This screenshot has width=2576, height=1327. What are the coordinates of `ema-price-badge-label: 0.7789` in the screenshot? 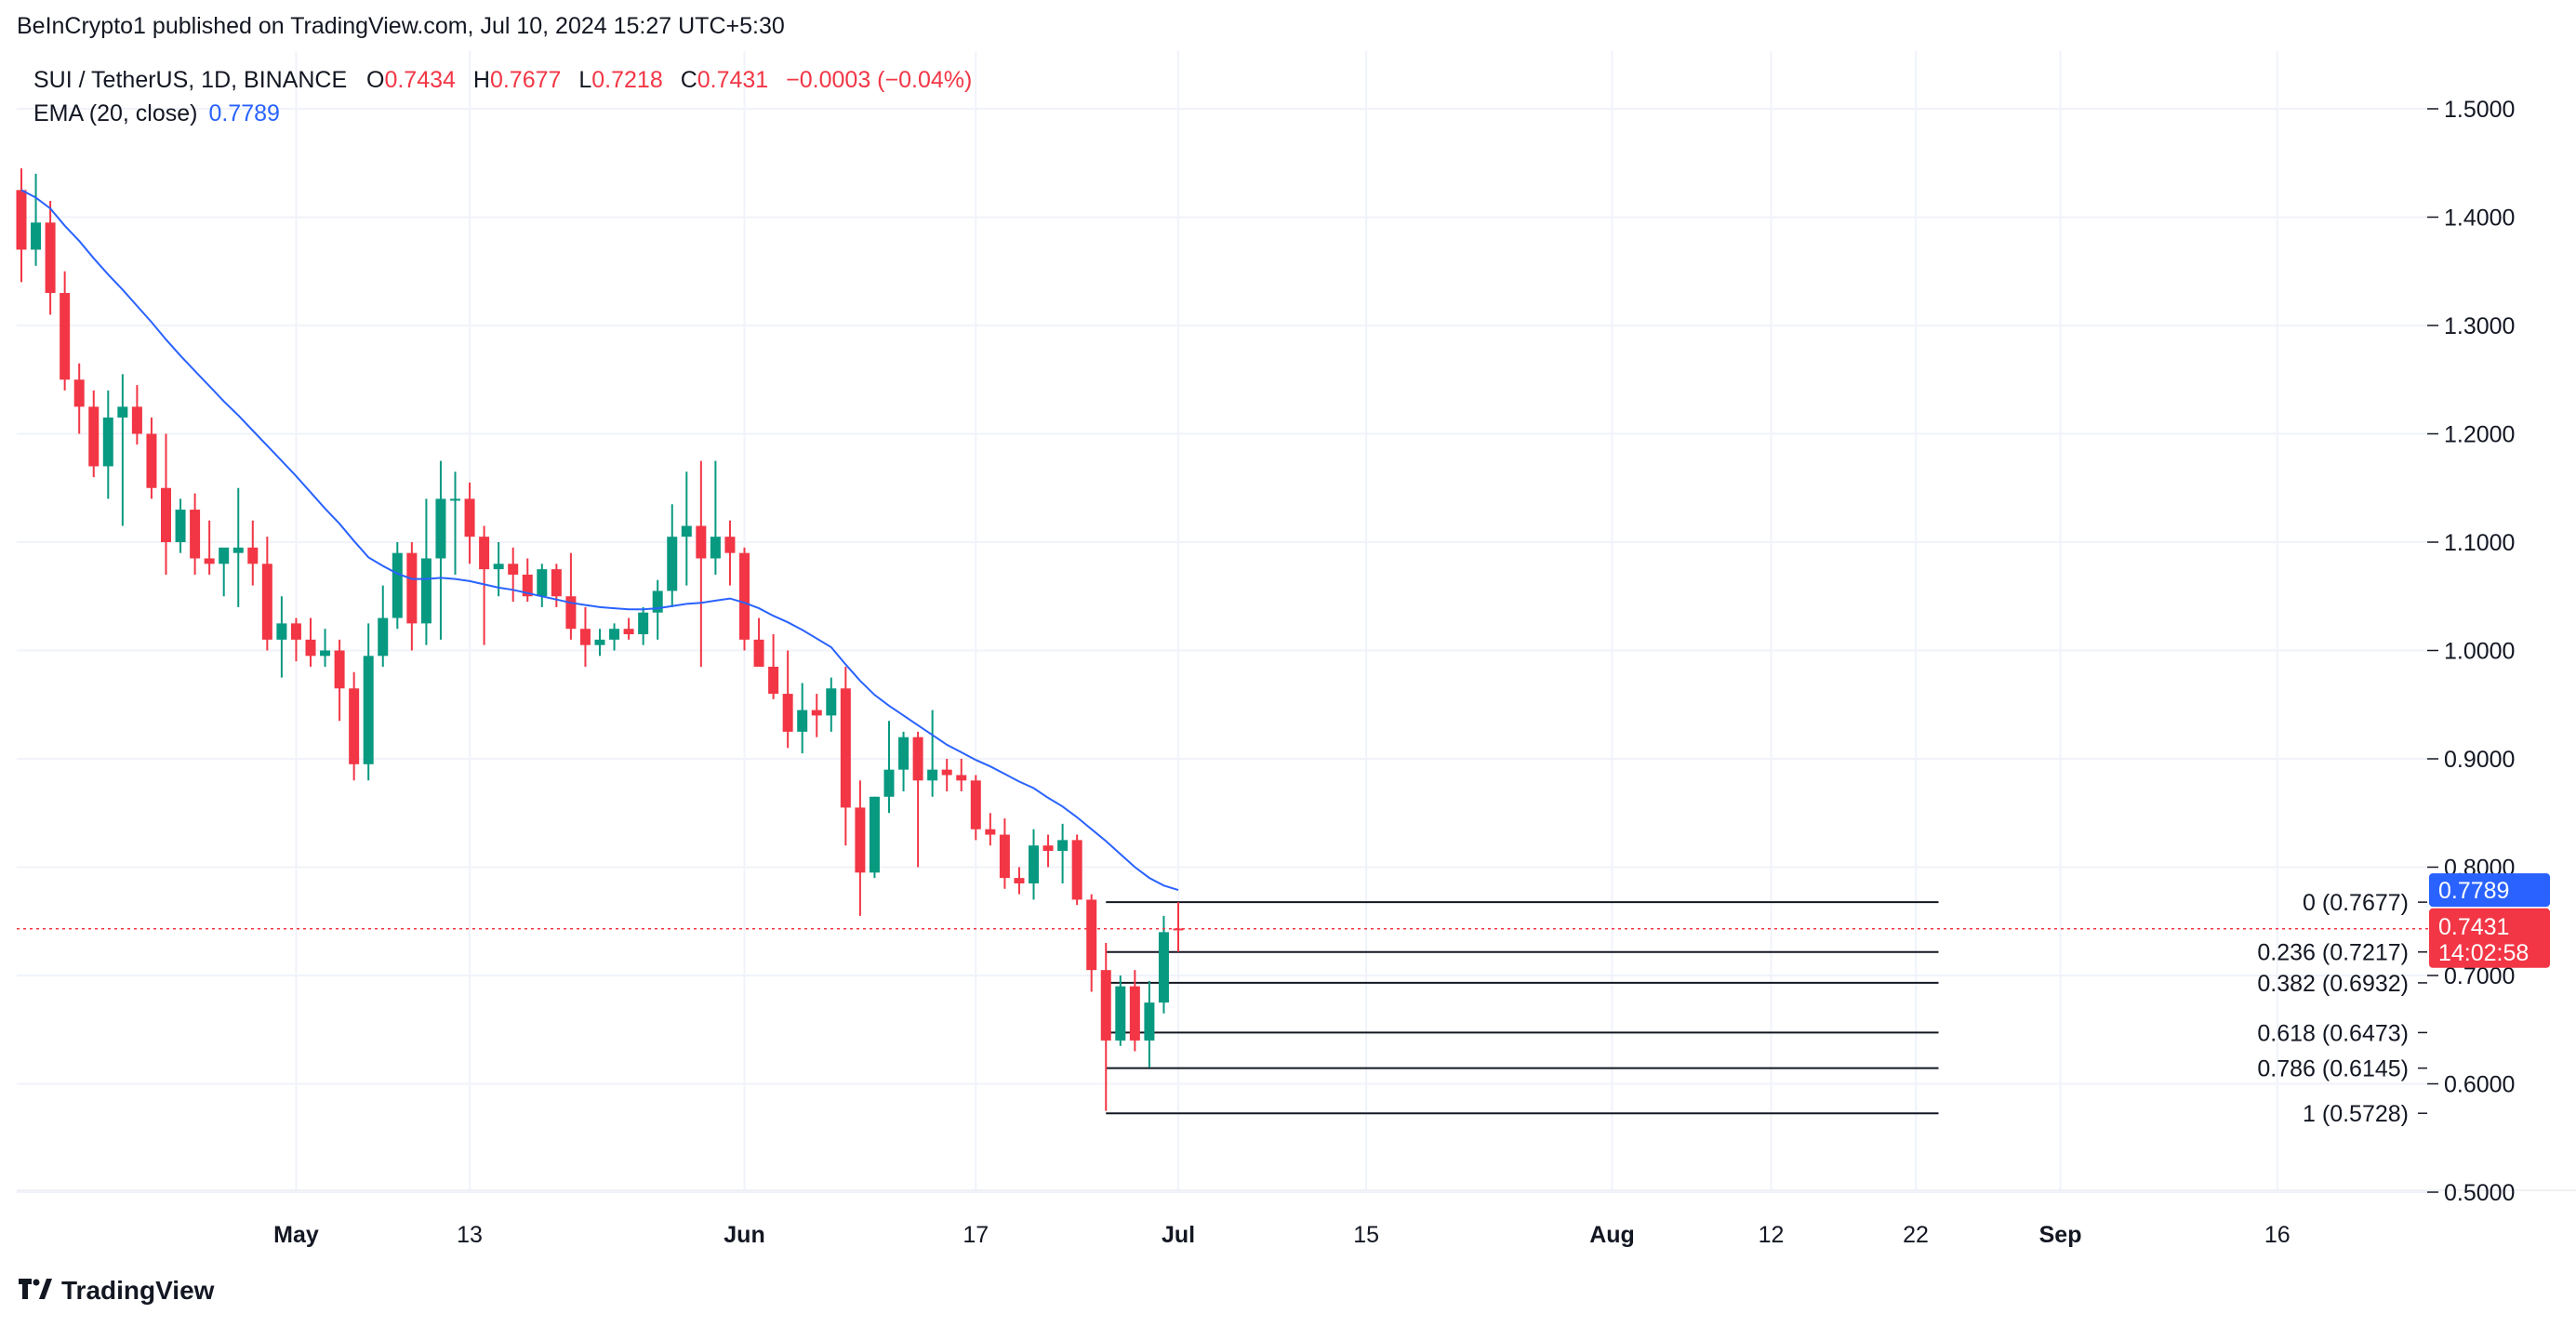 It's located at (2473, 891).